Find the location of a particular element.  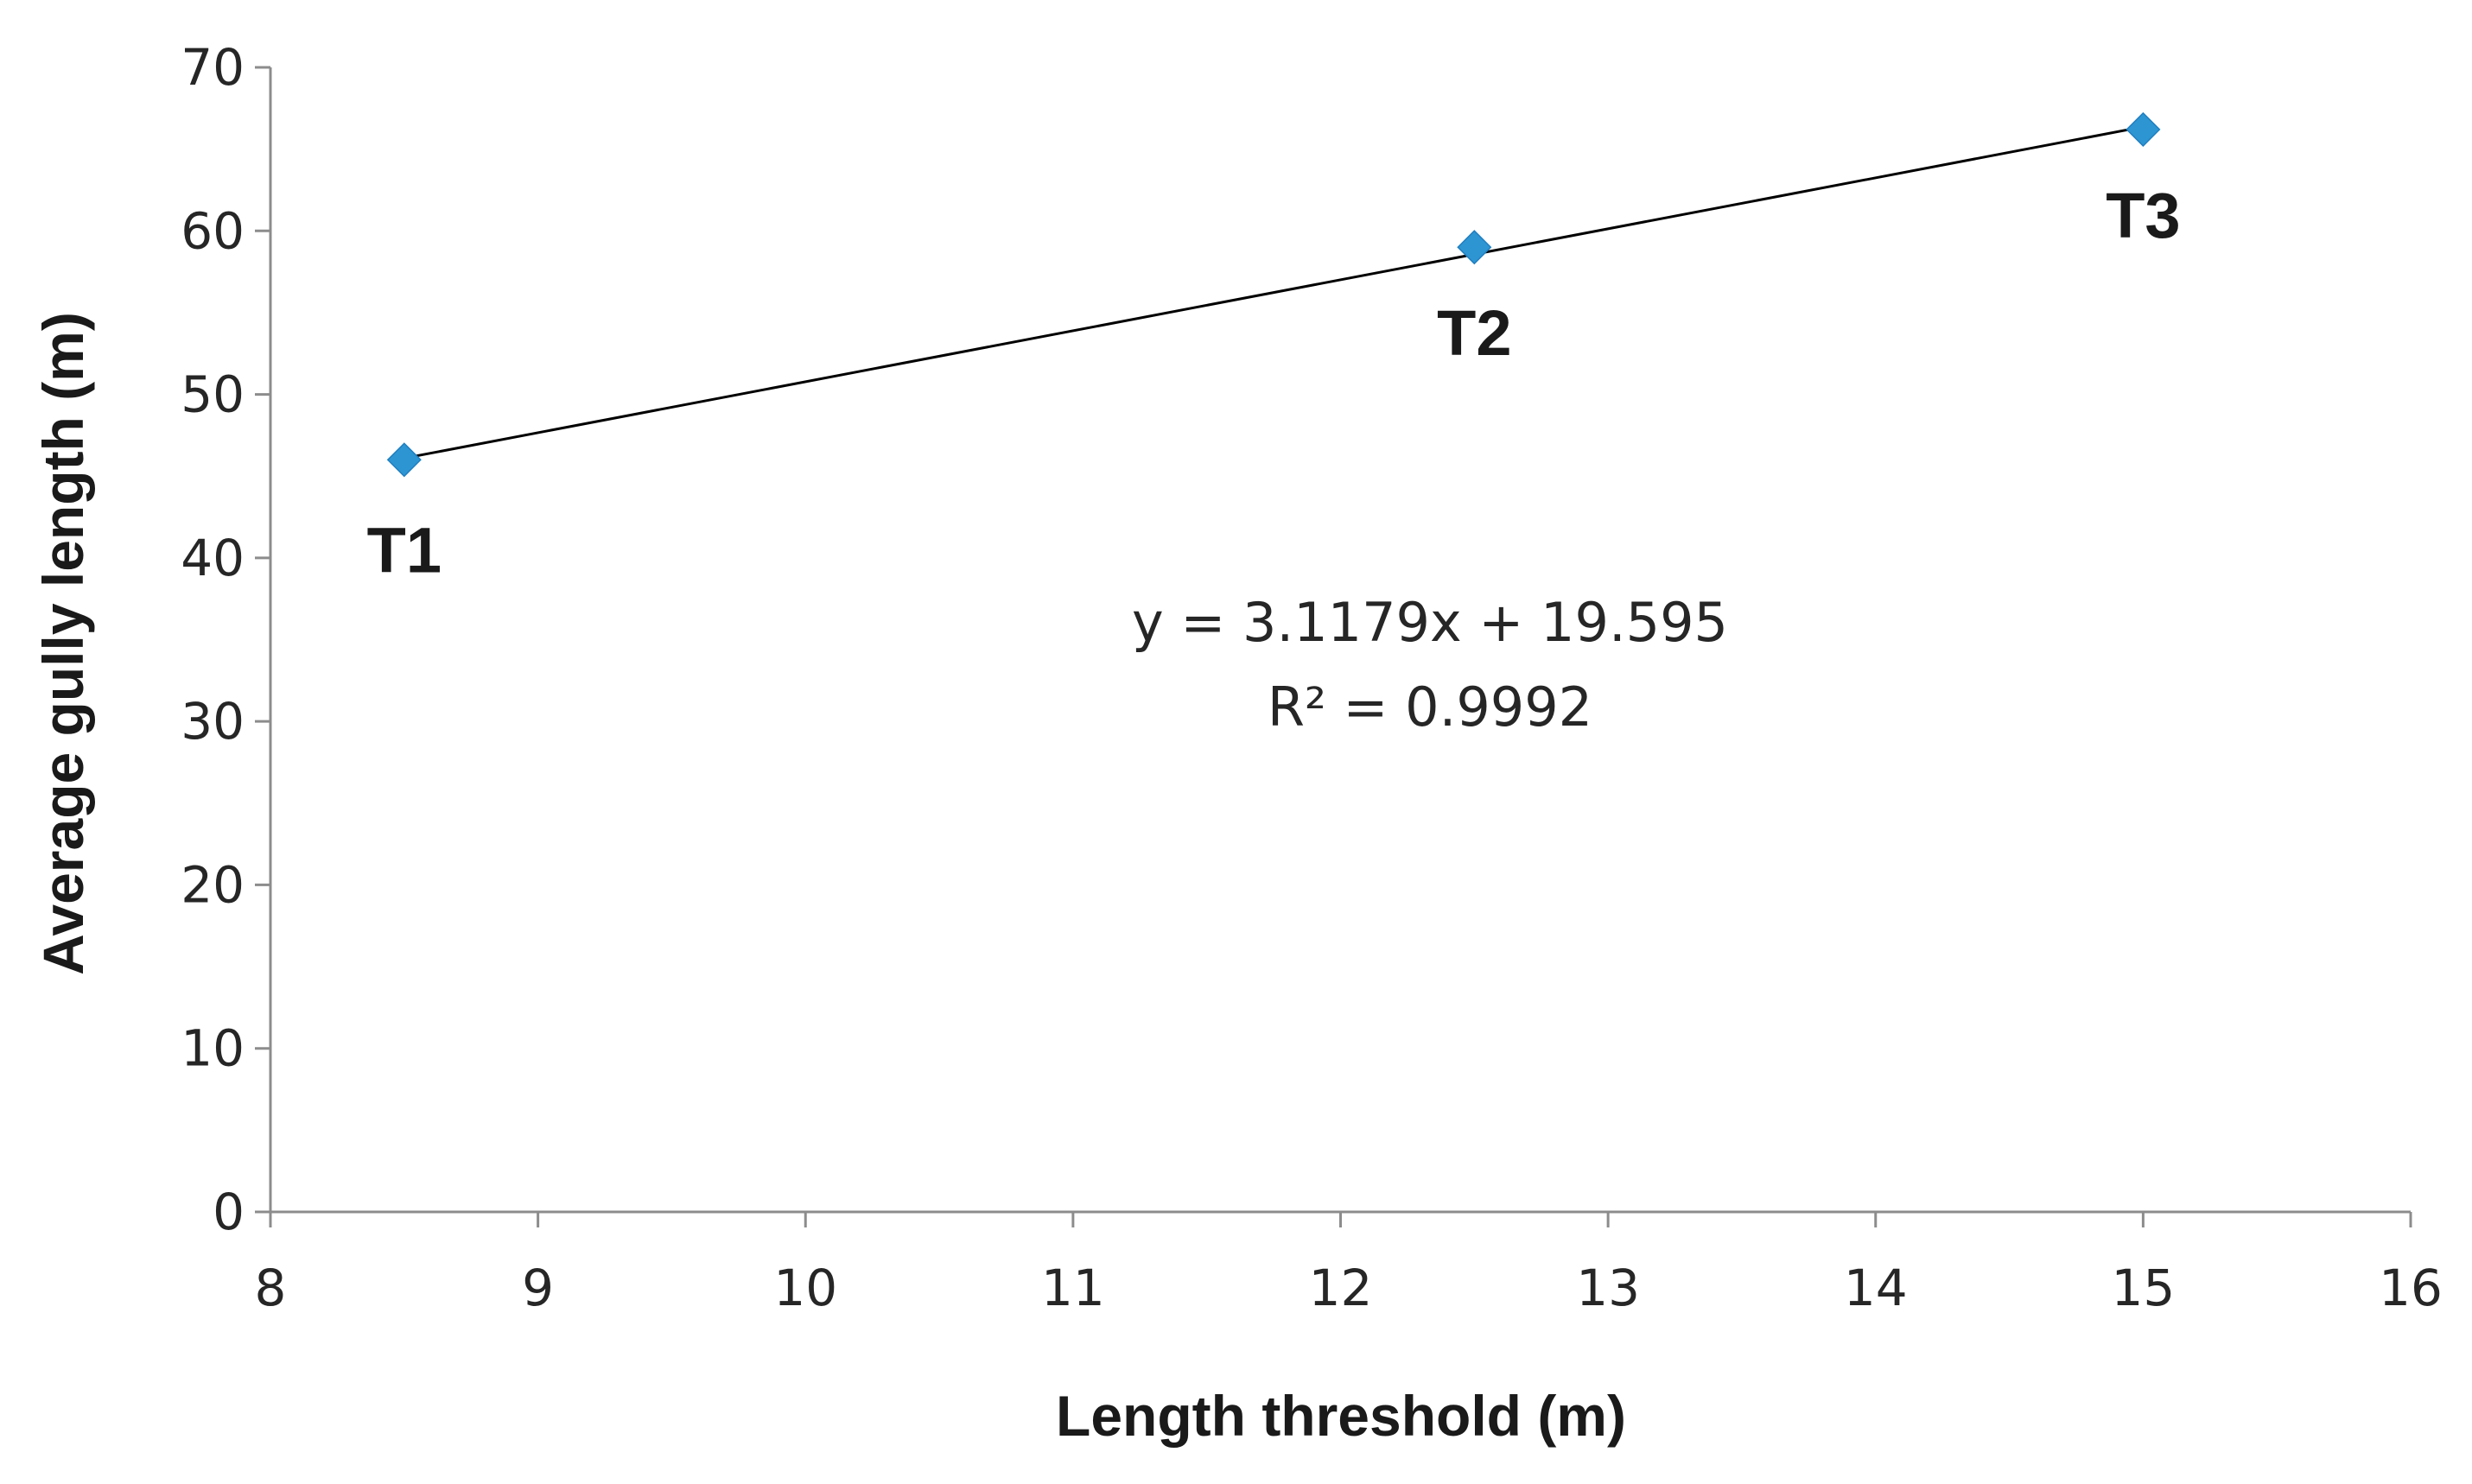

y-tick-label: 30 is located at coordinates (213, 721).